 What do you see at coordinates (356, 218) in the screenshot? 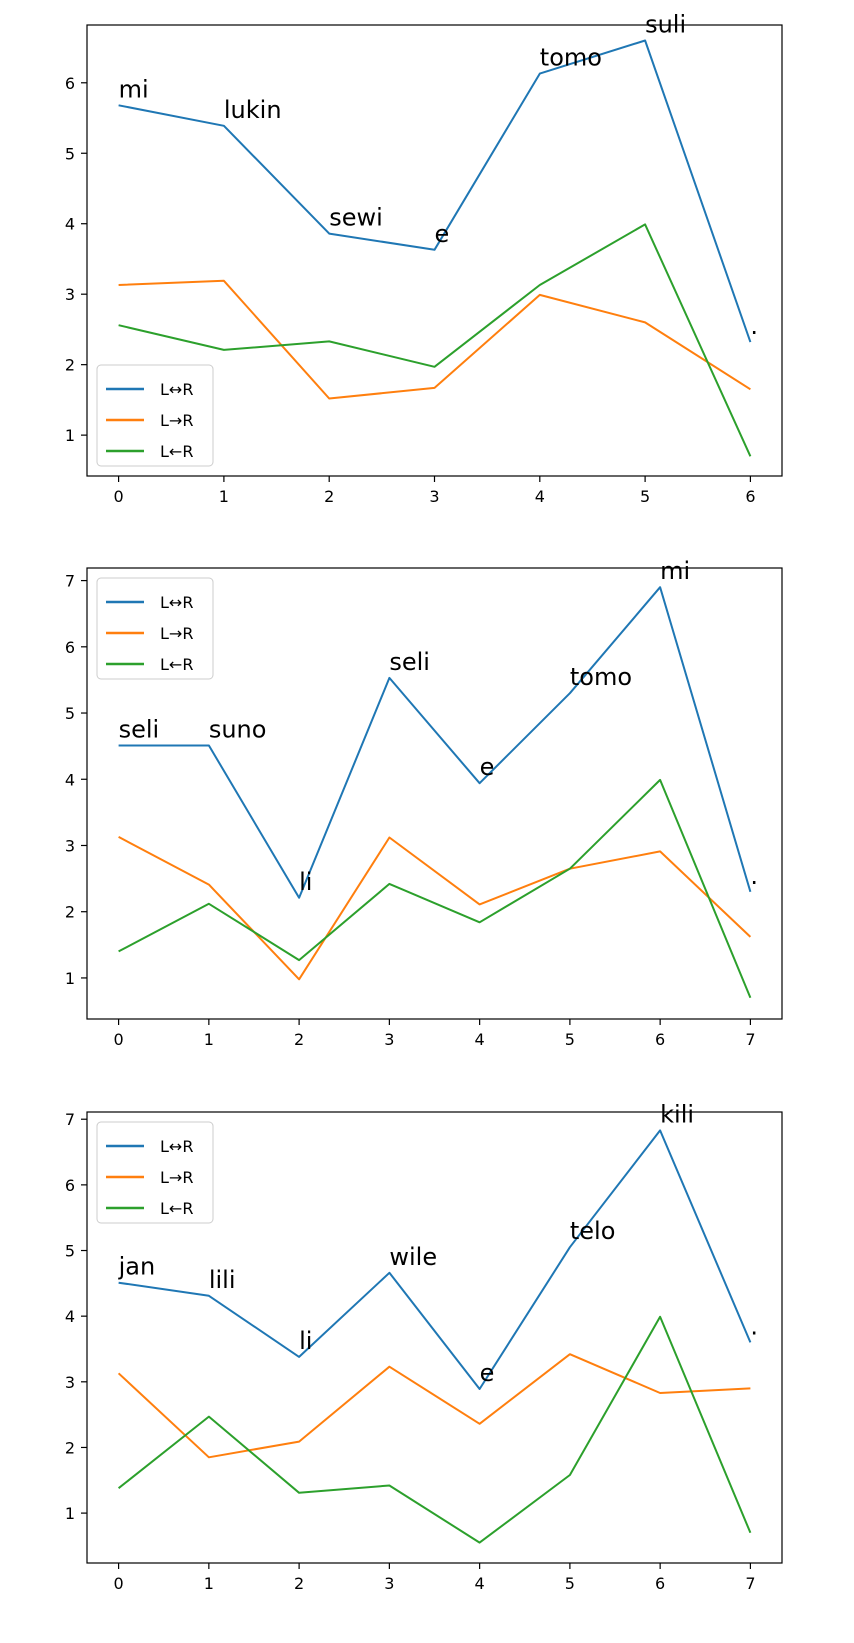
I see `word-annotation: sewi` at bounding box center [356, 218].